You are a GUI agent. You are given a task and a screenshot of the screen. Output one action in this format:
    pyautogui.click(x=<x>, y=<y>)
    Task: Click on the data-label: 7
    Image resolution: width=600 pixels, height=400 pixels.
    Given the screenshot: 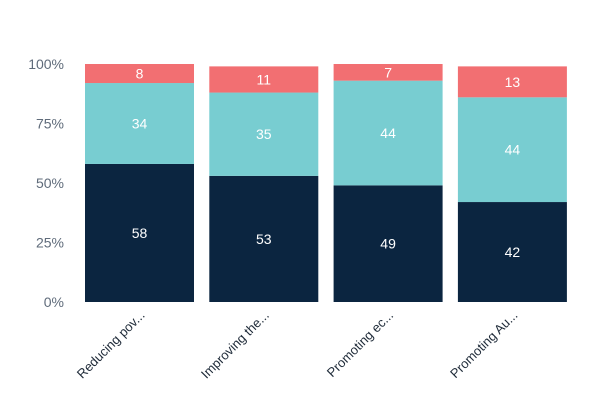 What is the action you would take?
    pyautogui.click(x=388, y=72)
    